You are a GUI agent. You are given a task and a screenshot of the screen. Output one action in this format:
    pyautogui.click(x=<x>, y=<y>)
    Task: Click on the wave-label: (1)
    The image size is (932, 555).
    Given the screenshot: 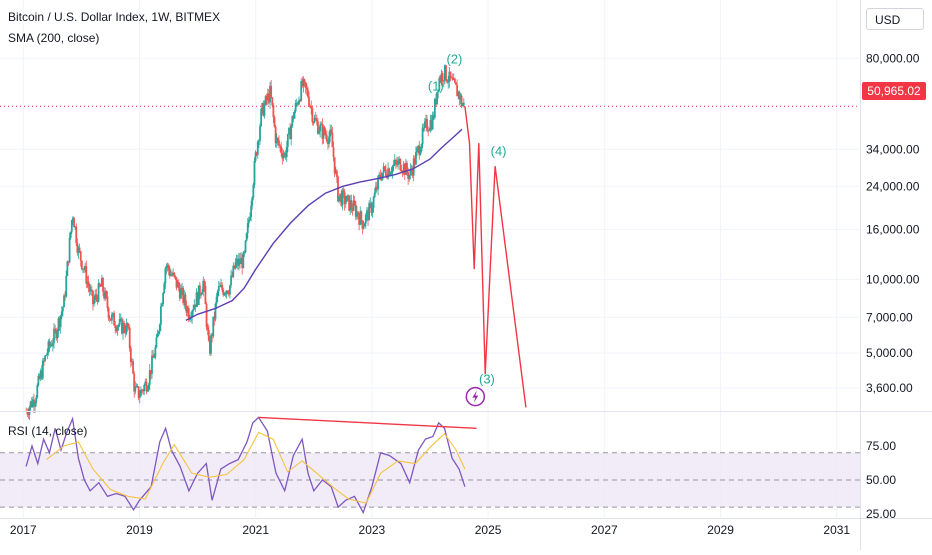 What is the action you would take?
    pyautogui.click(x=436, y=86)
    